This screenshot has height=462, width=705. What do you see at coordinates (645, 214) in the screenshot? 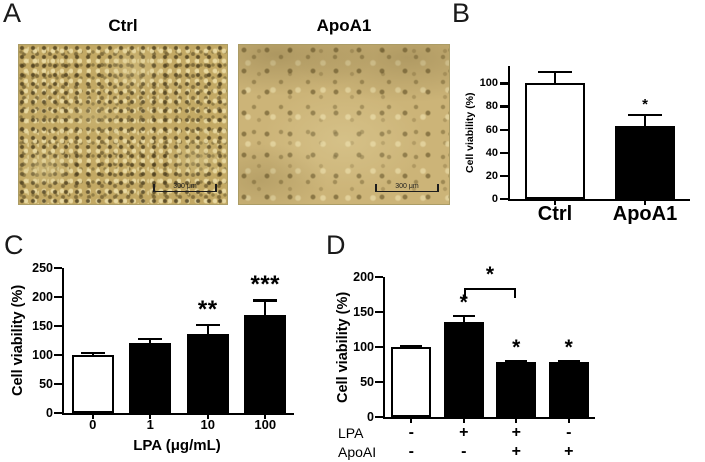
I see `x-category-label: ApoA1` at bounding box center [645, 214].